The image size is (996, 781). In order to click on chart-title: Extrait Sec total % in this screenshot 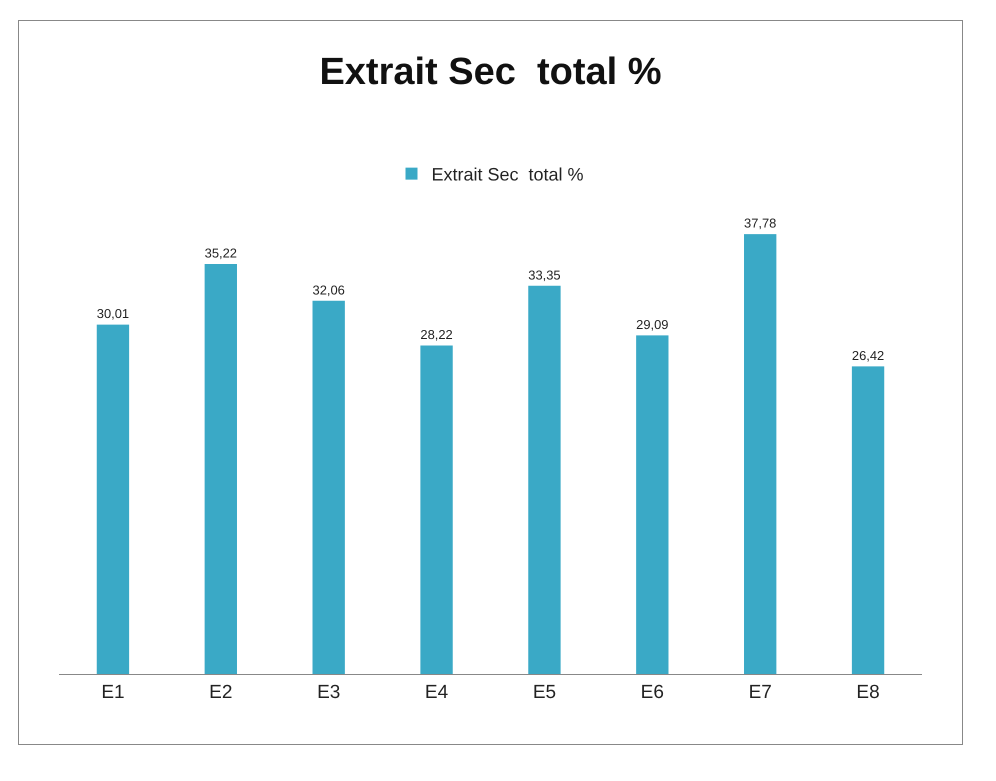, I will do `click(490, 71)`.